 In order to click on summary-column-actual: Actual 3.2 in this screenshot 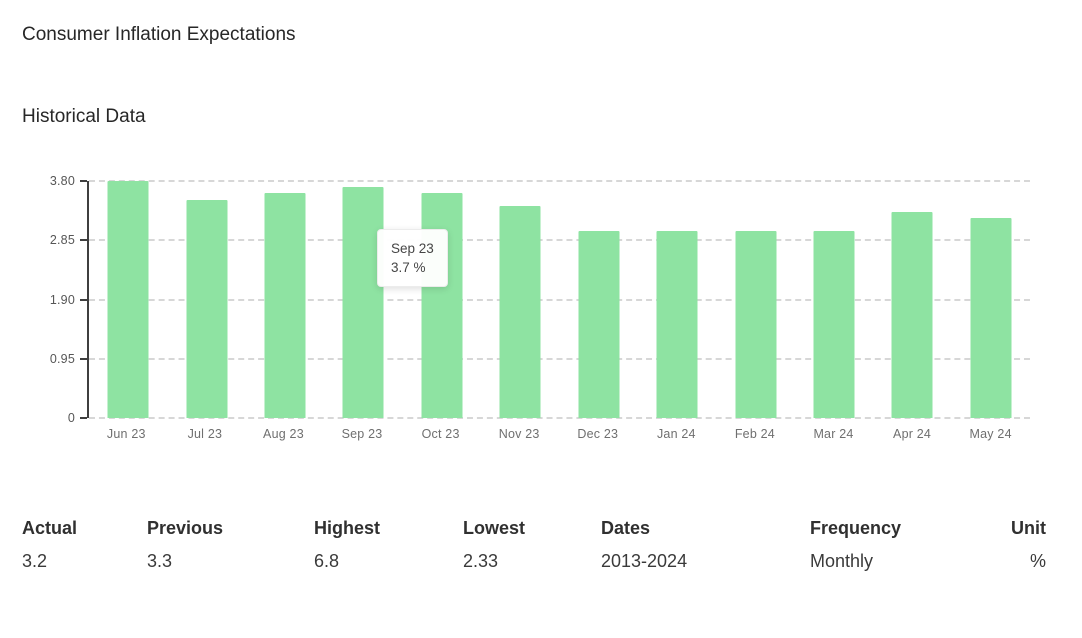, I will do `click(84, 545)`.